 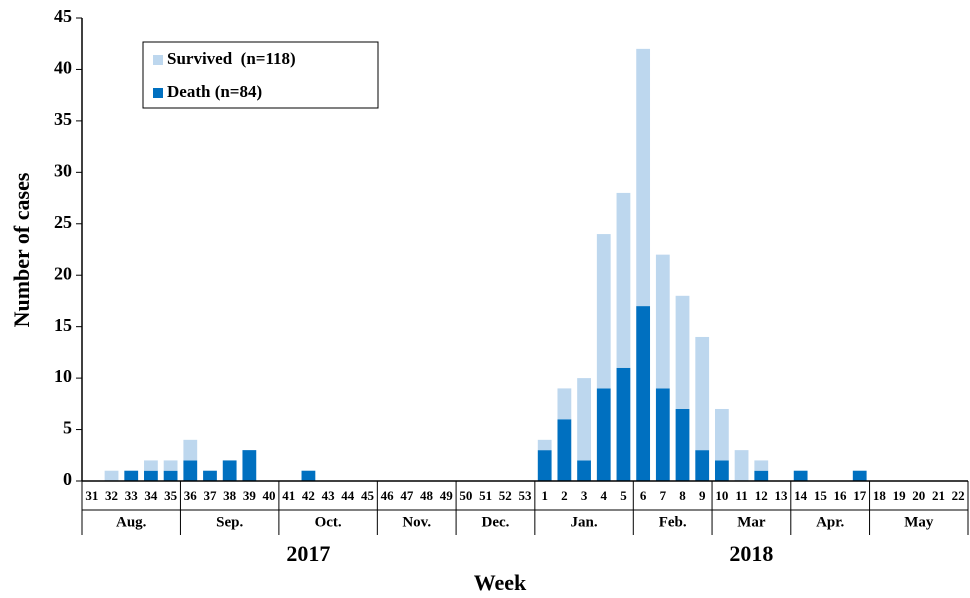 What do you see at coordinates (288, 495) in the screenshot?
I see `x-tick-label: 41` at bounding box center [288, 495].